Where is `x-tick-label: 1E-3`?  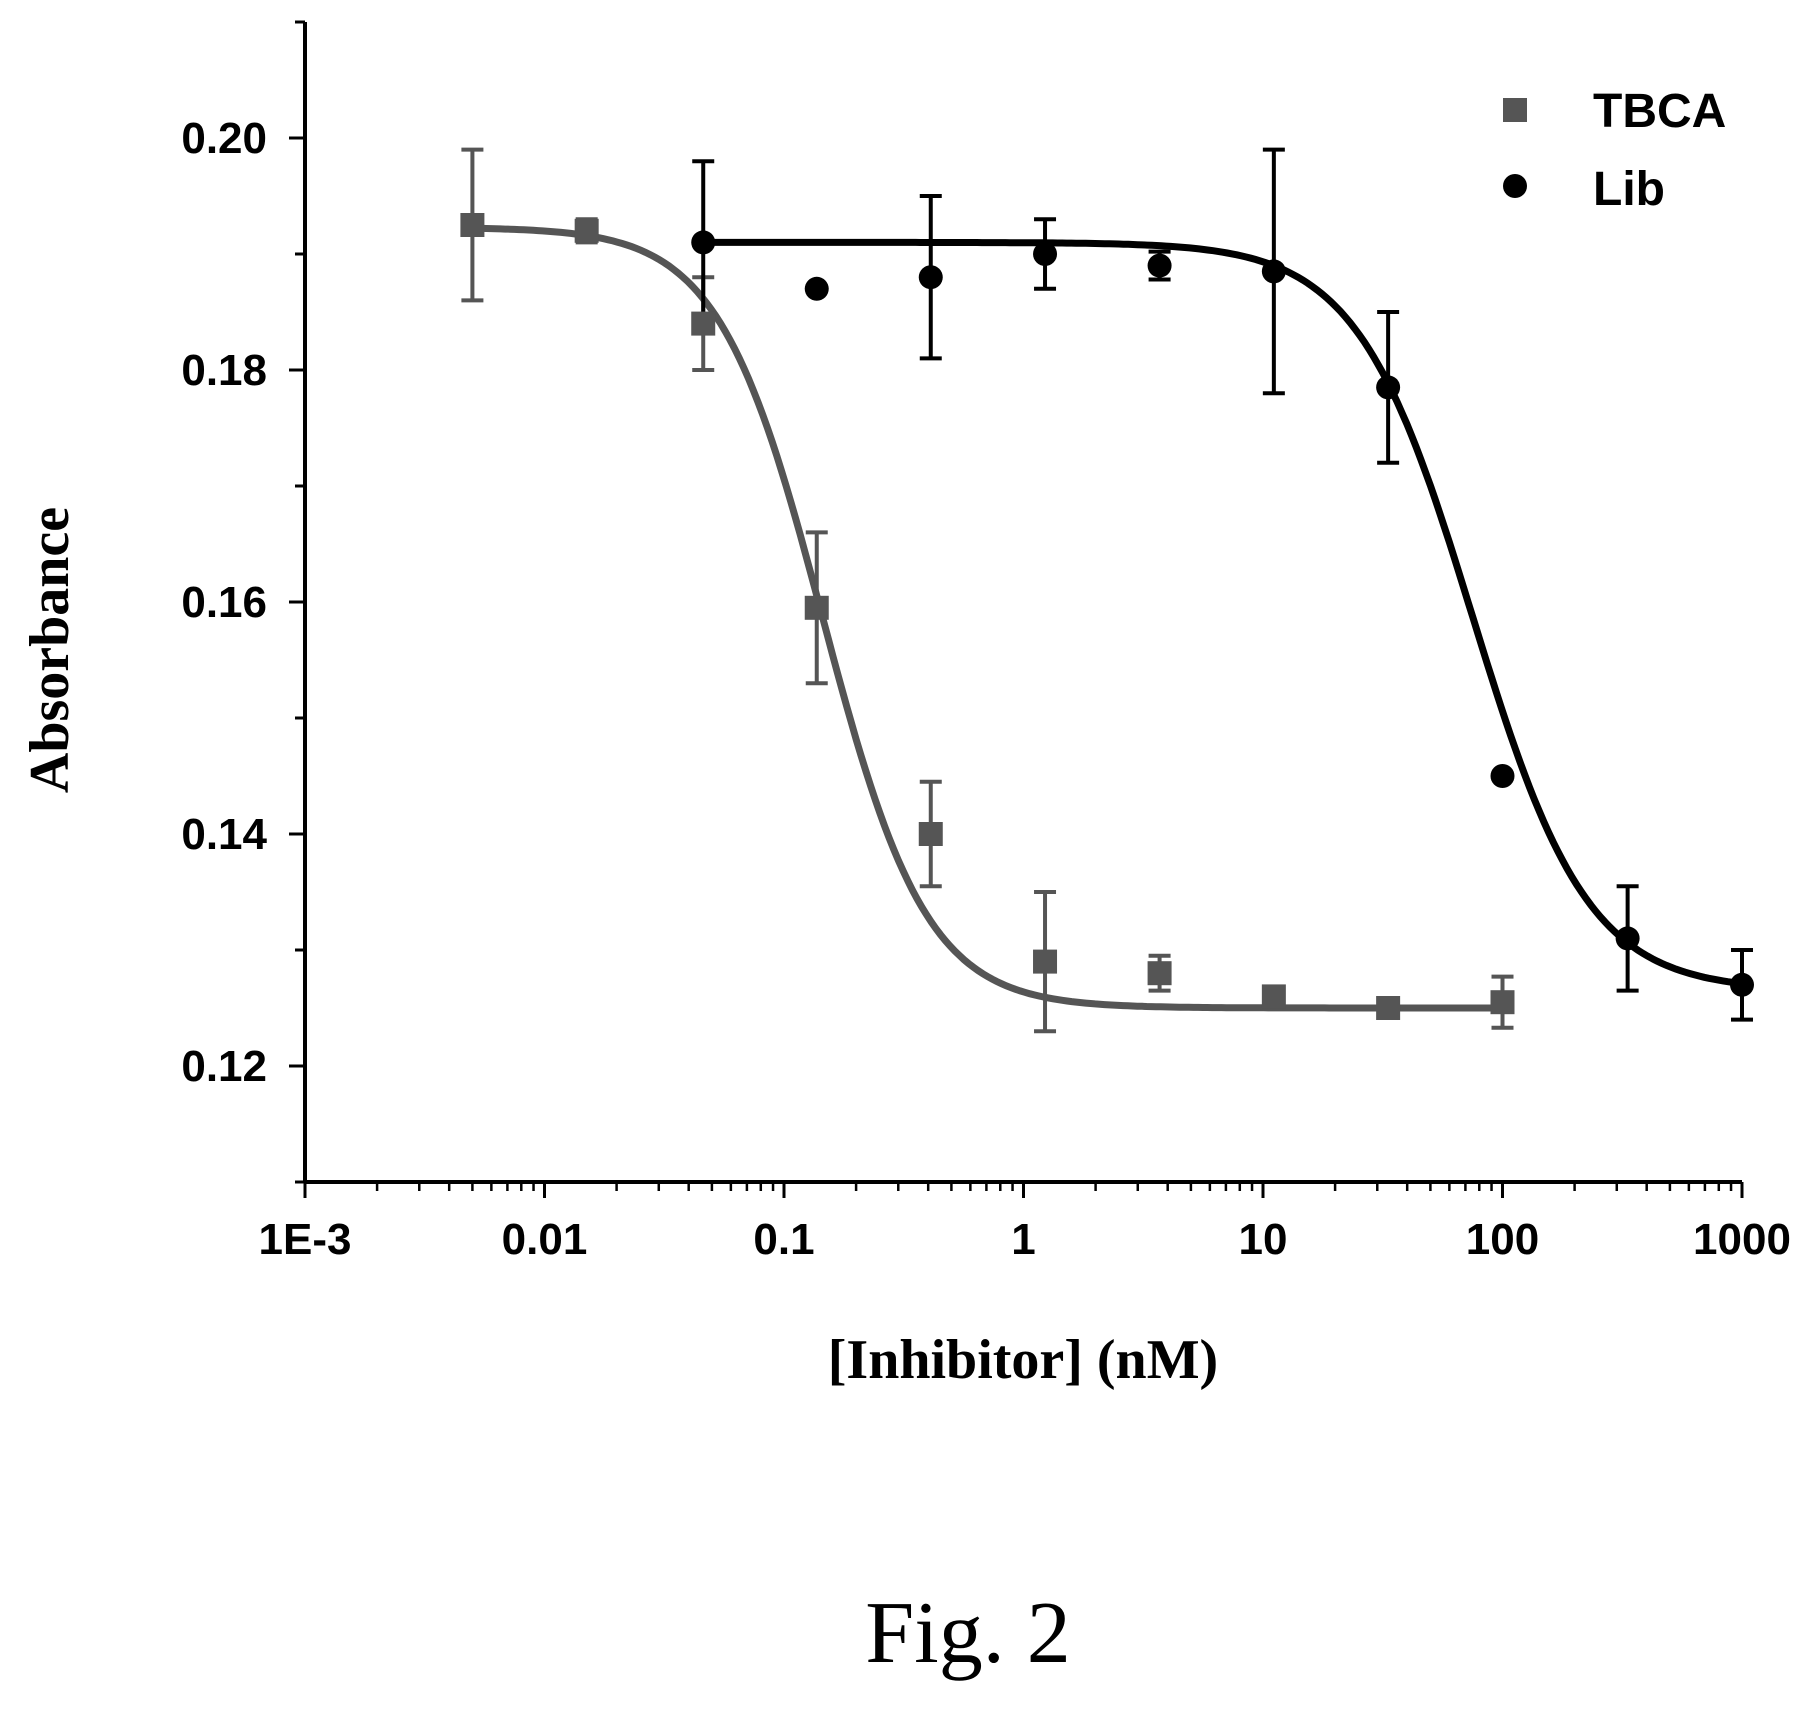
x-tick-label: 1E-3 is located at coordinates (305, 1239).